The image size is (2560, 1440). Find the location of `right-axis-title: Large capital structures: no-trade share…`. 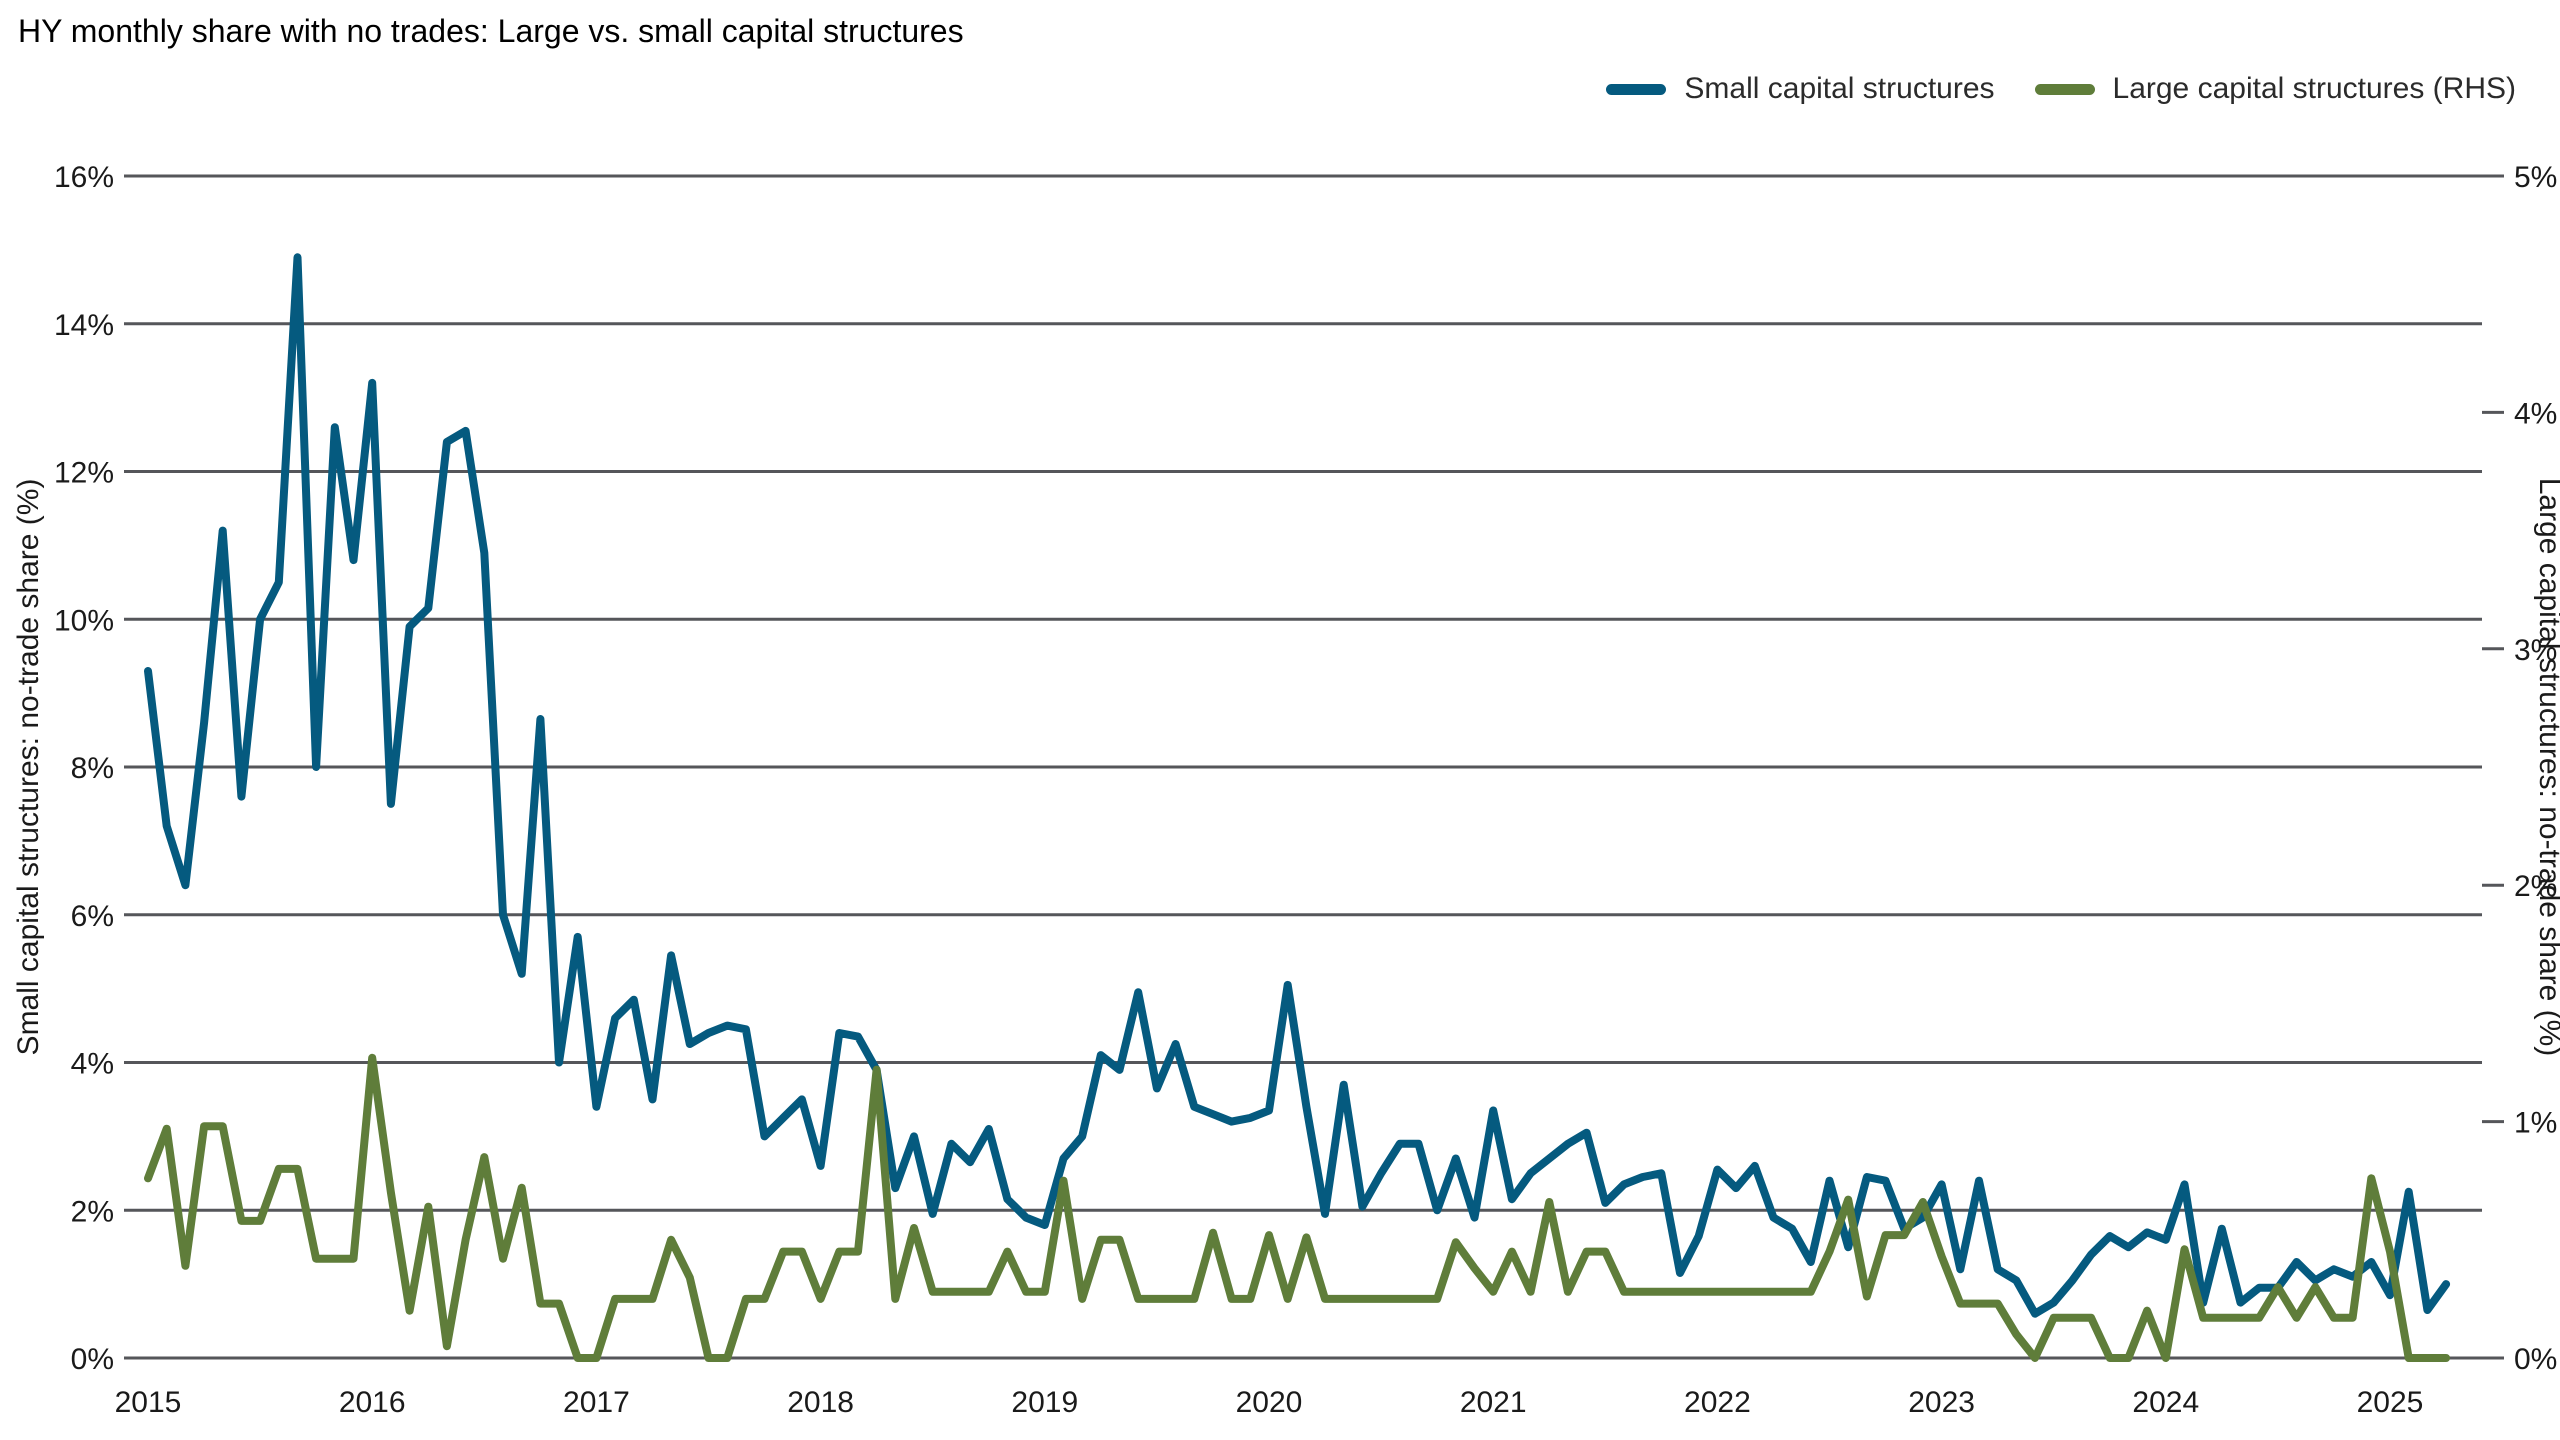

right-axis-title: Large capital structures: no-trade share… is located at coordinates (2546, 767).